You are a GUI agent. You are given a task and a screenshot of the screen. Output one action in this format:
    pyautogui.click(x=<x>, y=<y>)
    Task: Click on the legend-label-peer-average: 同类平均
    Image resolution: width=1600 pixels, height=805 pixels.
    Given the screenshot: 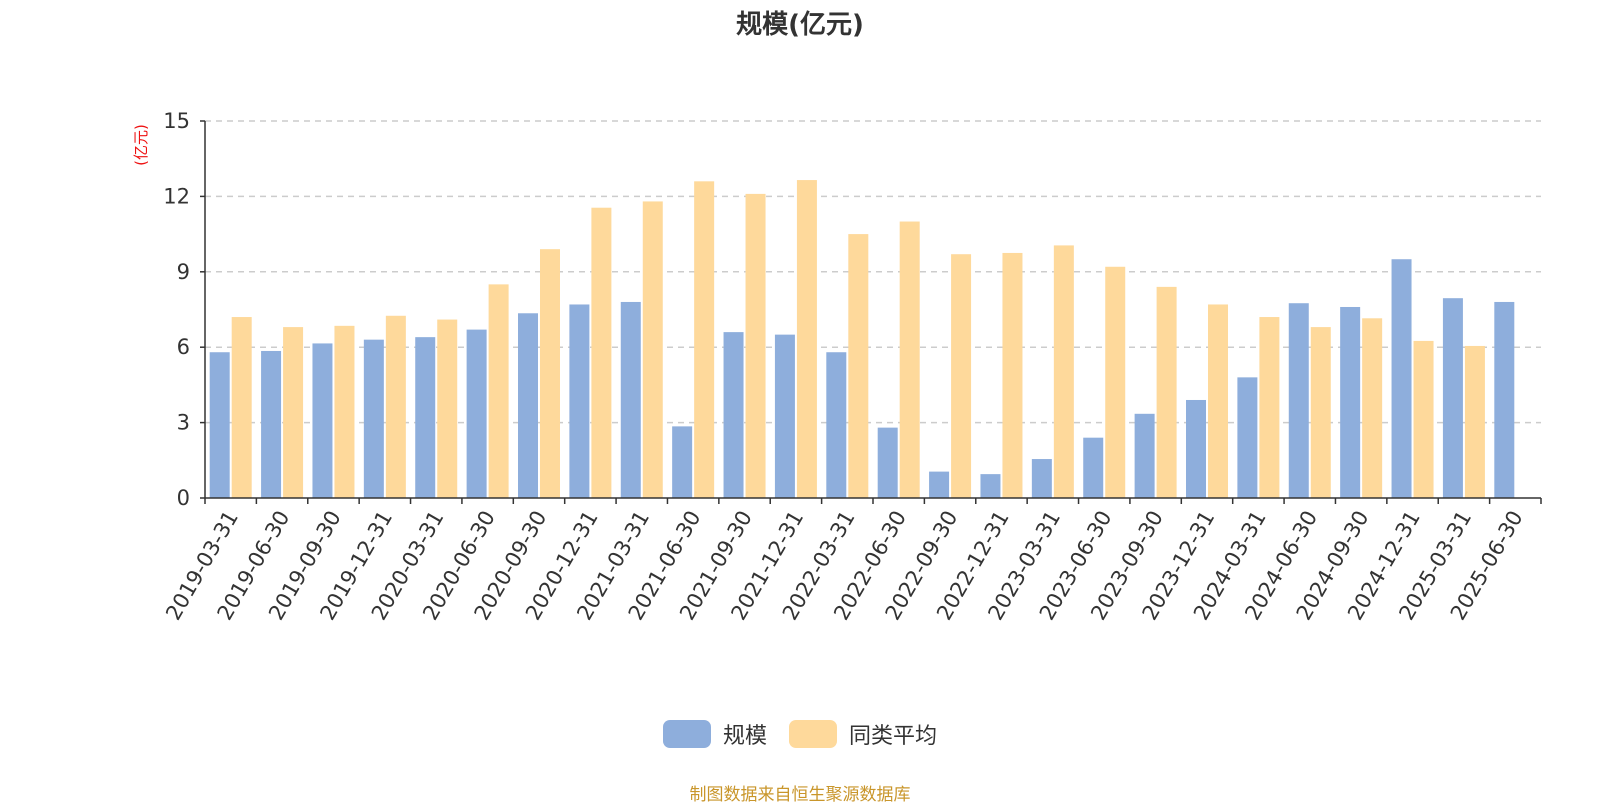 What is the action you would take?
    pyautogui.click(x=893, y=736)
    